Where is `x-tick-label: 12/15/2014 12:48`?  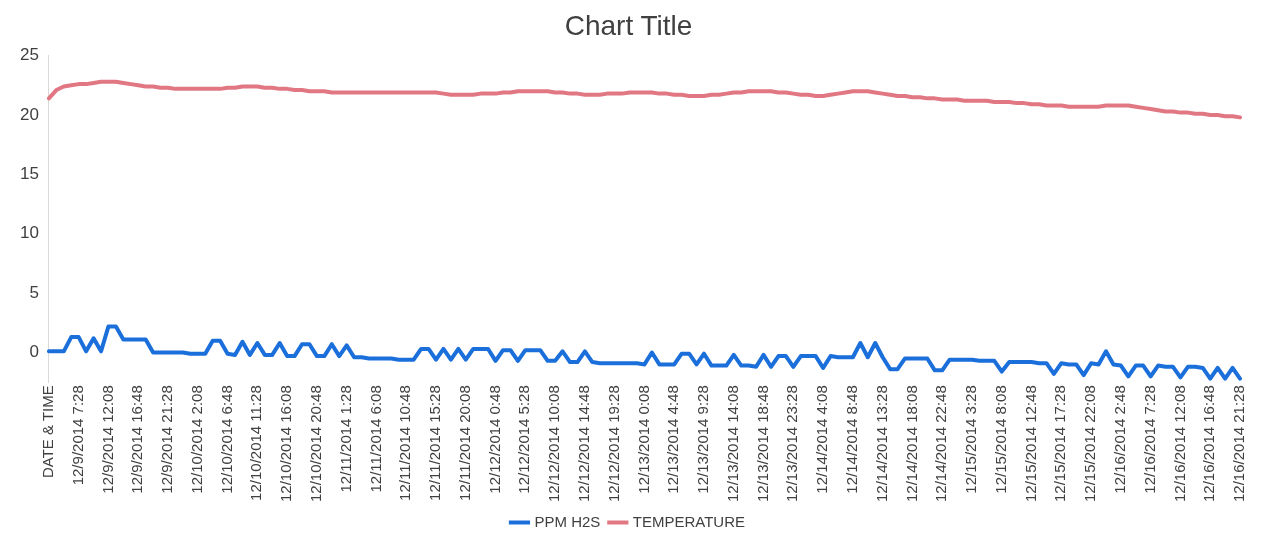
x-tick-label: 12/15/2014 12:48 is located at coordinates (1030, 443).